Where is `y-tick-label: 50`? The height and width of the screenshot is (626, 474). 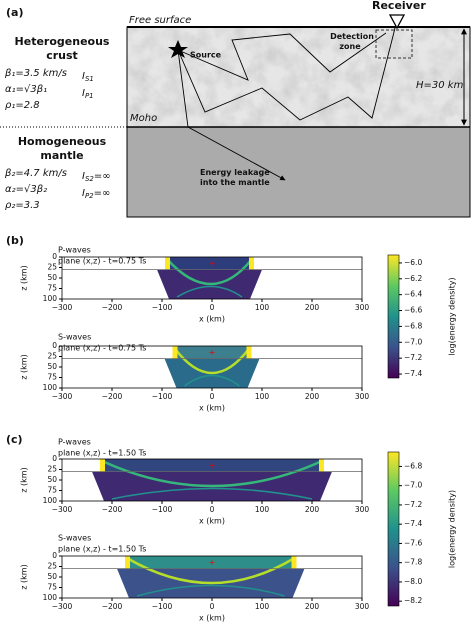
y-tick-label: 50 is located at coordinates (52, 366).